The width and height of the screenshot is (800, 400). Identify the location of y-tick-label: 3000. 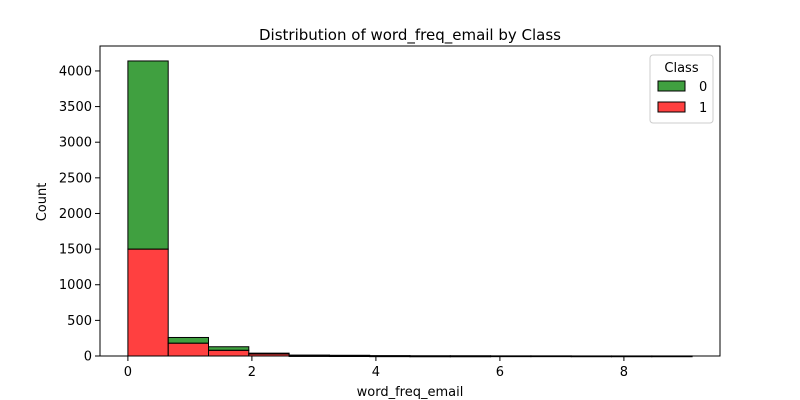
(75, 143).